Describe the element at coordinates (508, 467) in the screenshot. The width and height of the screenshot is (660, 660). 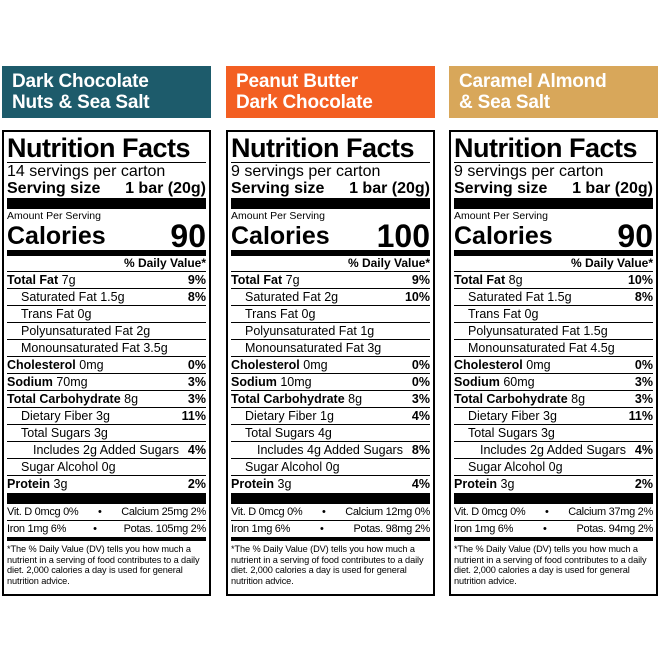
I see `nutrient-name: Sugar Alcohol 0g` at that location.